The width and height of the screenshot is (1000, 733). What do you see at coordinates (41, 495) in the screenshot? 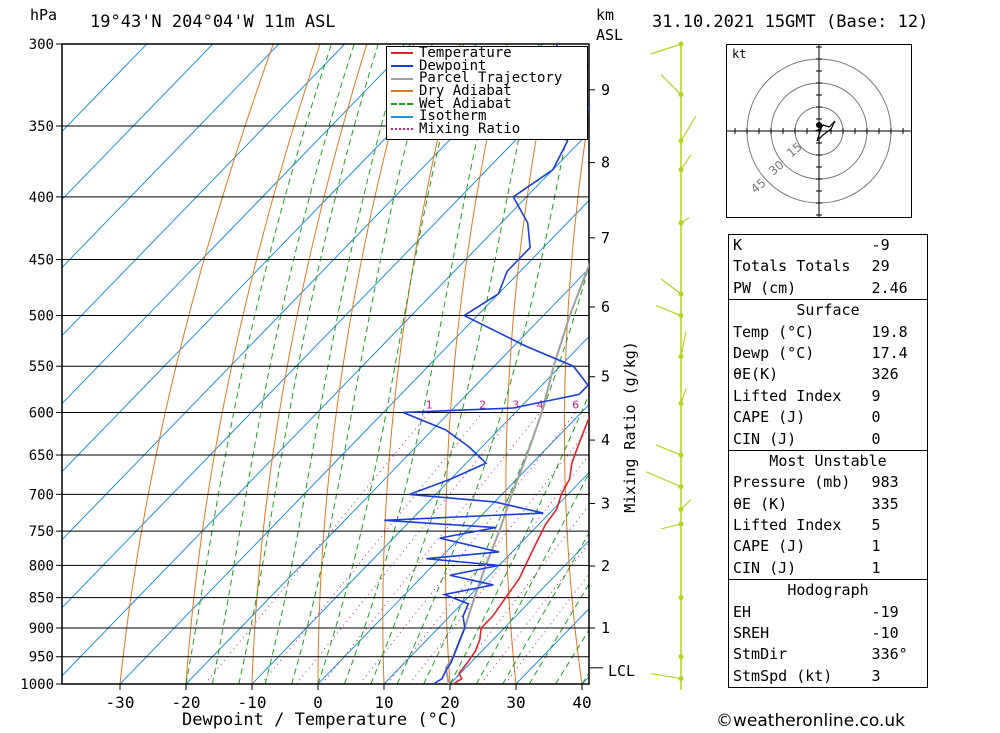
I see `pressure-tick-label: 700` at bounding box center [41, 495].